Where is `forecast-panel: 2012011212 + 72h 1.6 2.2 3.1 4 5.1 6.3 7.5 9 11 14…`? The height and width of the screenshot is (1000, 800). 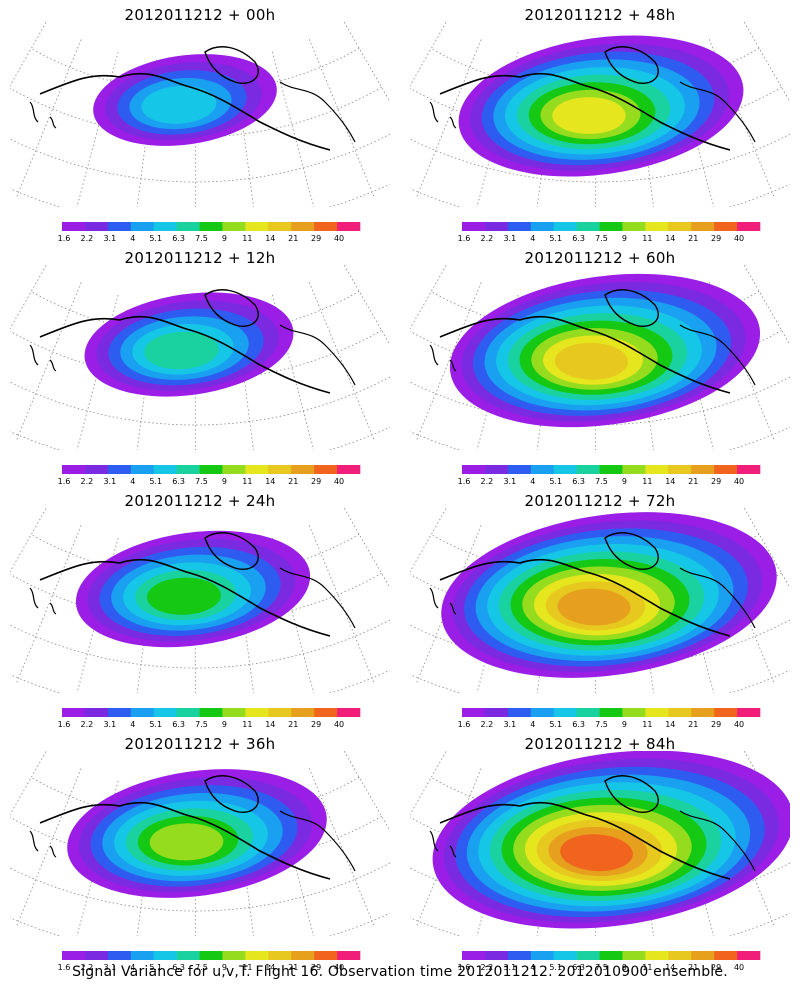
forecast-panel: 2012011212 + 72h 1.6 2.2 3.1 4 5.1 6.3 7.5 9 11 14… is located at coordinates (600, 608).